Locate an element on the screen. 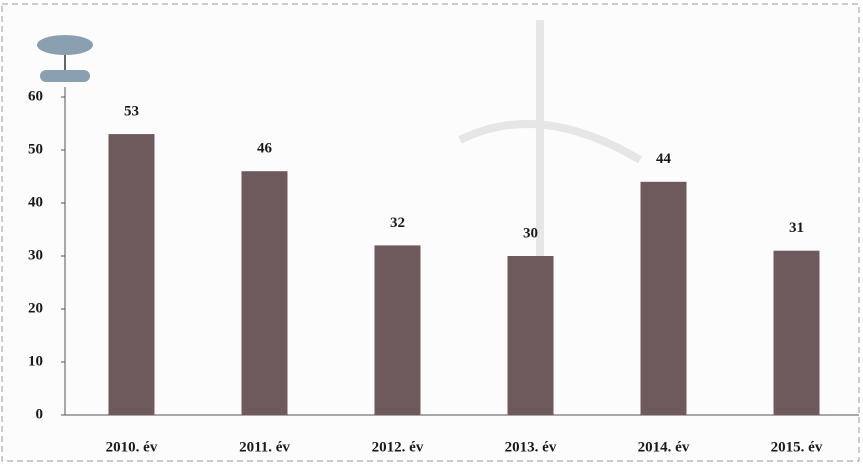  y-tick-label: 60 is located at coordinates (35, 96).